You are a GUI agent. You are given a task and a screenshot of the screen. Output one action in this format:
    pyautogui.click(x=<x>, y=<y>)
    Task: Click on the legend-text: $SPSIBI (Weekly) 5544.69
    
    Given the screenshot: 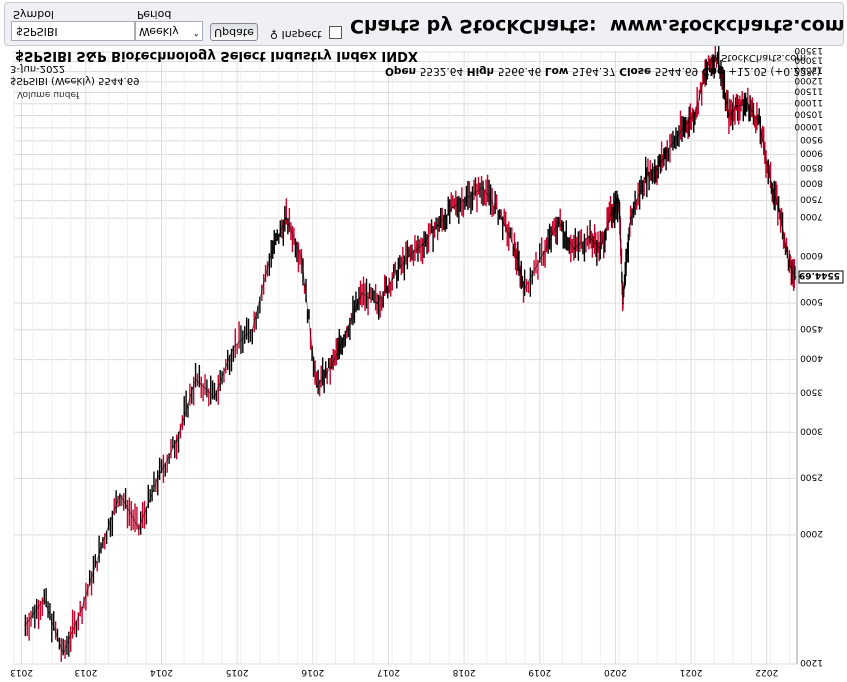 What is the action you would take?
    pyautogui.click(x=75, y=80)
    